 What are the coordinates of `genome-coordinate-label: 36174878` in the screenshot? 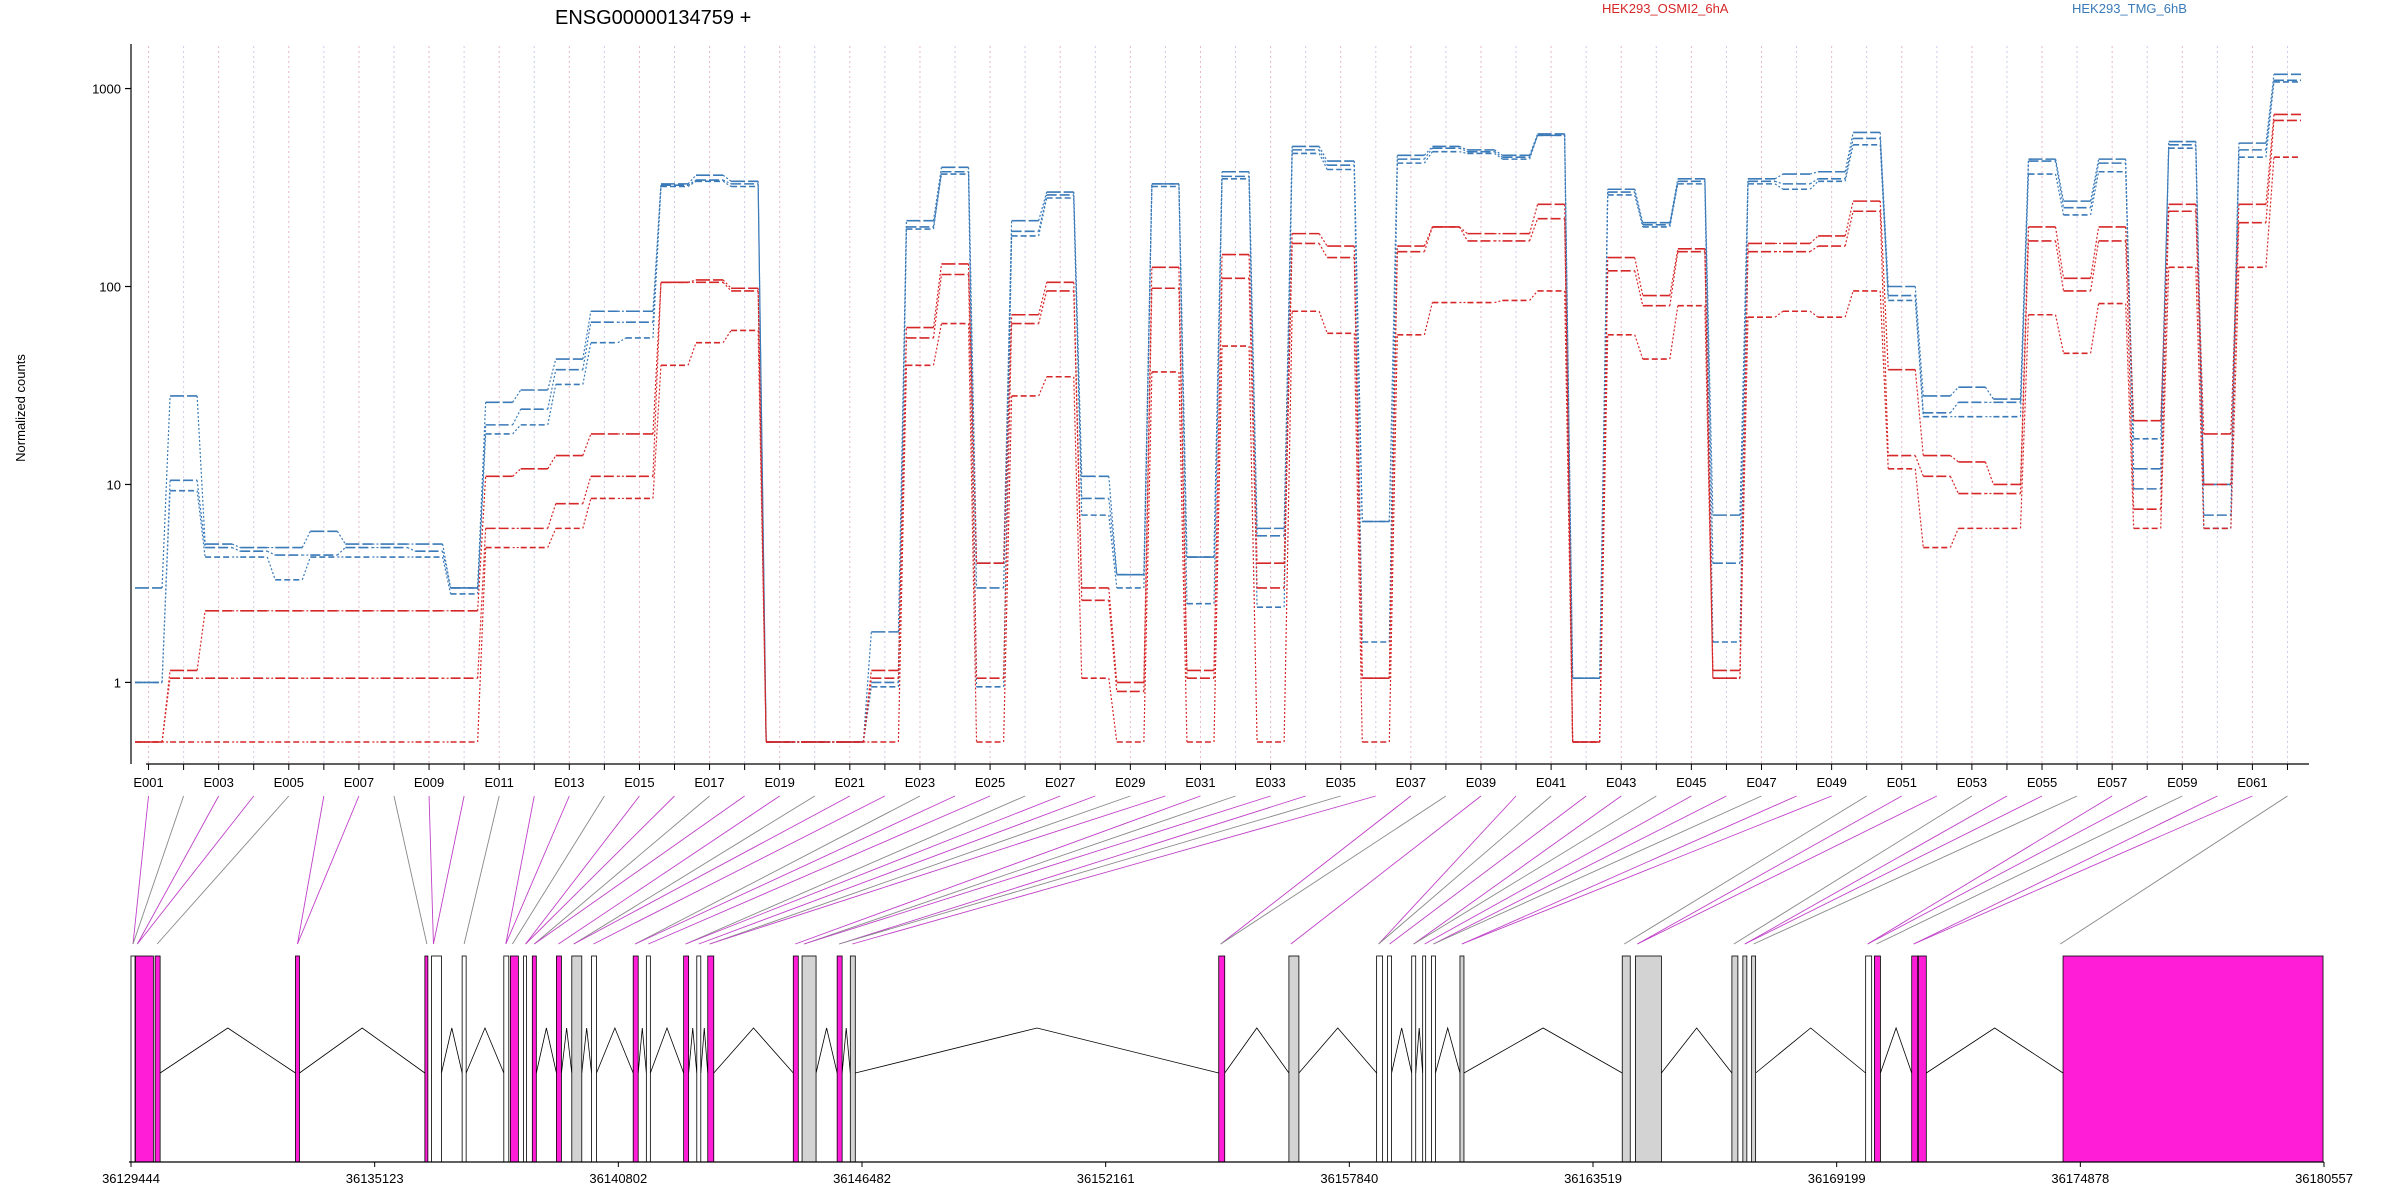 It's located at (2080, 1178).